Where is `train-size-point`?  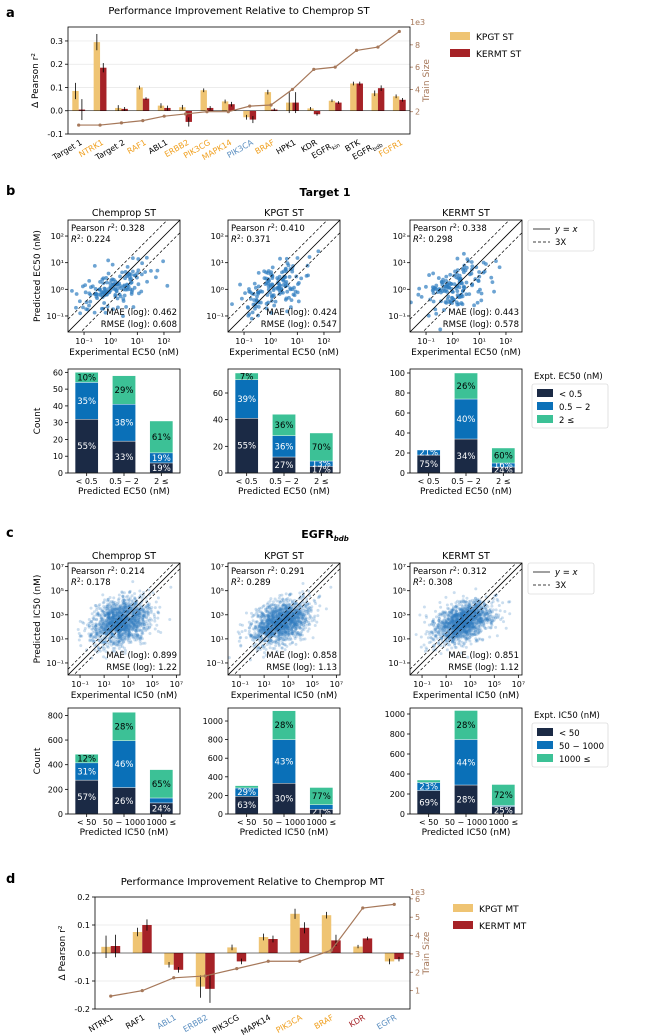
train-size-point is located at coordinates (314, 69).